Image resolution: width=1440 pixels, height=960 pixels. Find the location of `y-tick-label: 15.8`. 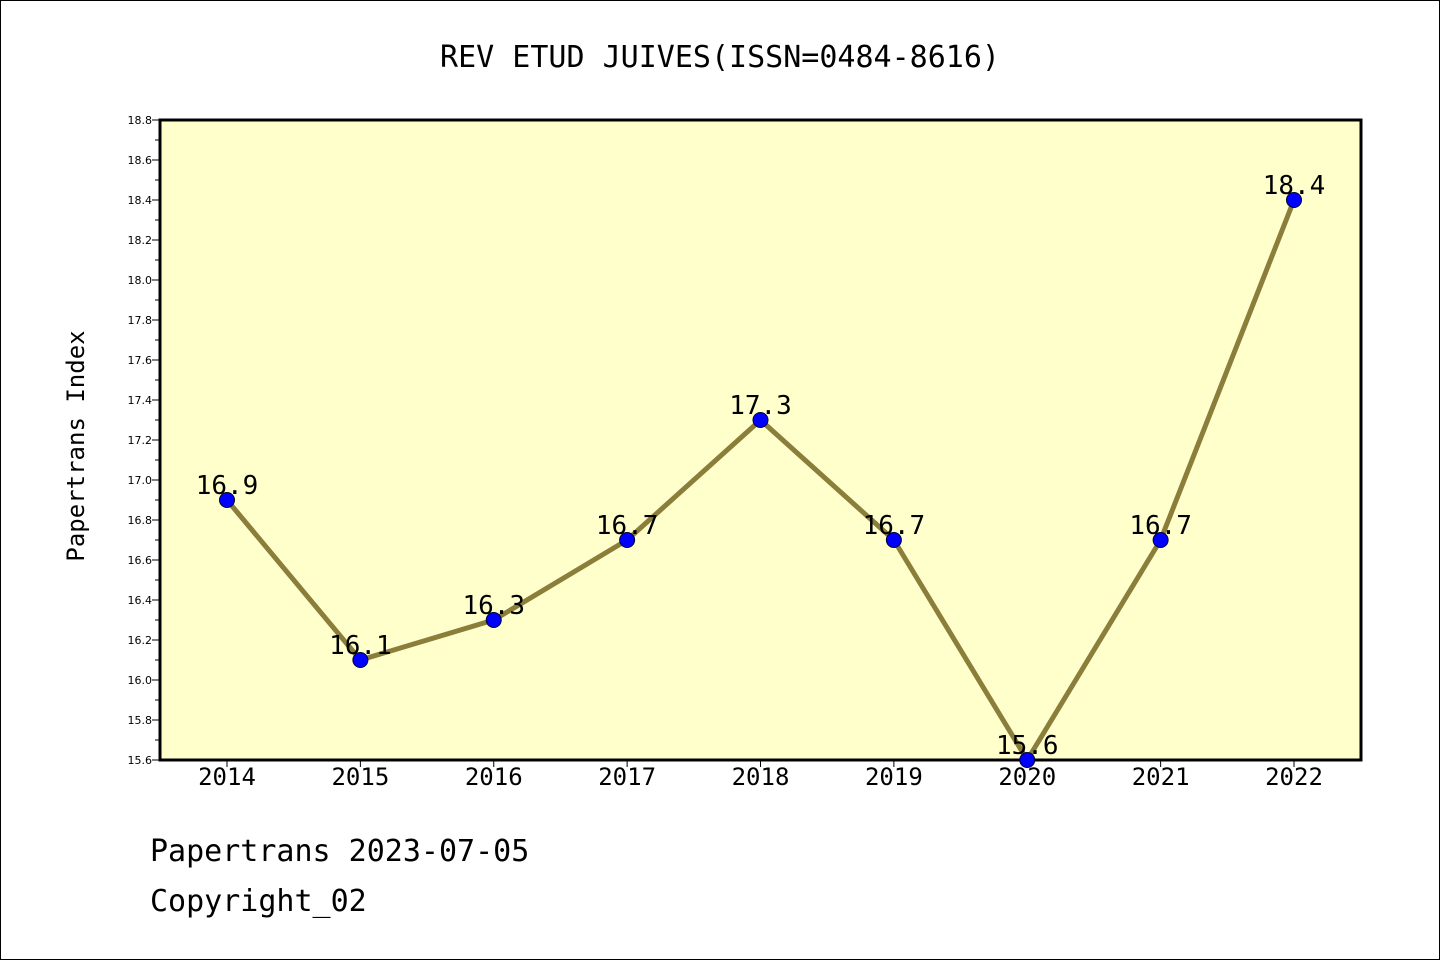

y-tick-label: 15.8 is located at coordinates (140, 720).